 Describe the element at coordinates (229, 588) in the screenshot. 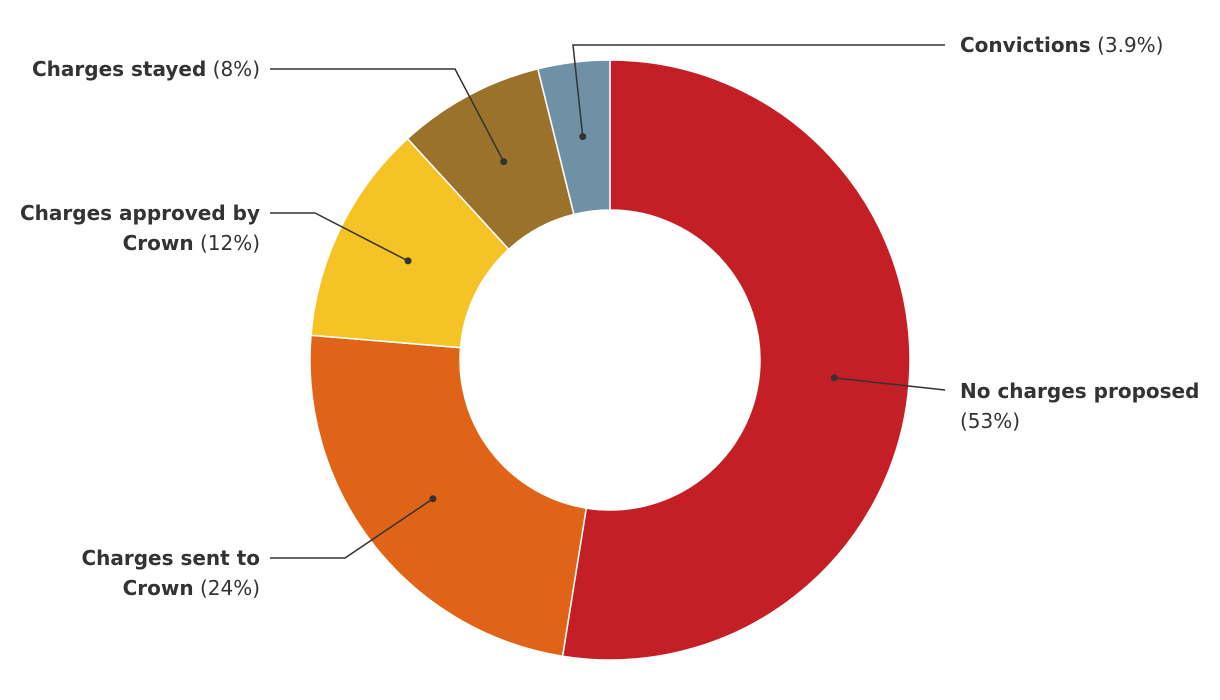

I see `value-label: (24%)` at that location.